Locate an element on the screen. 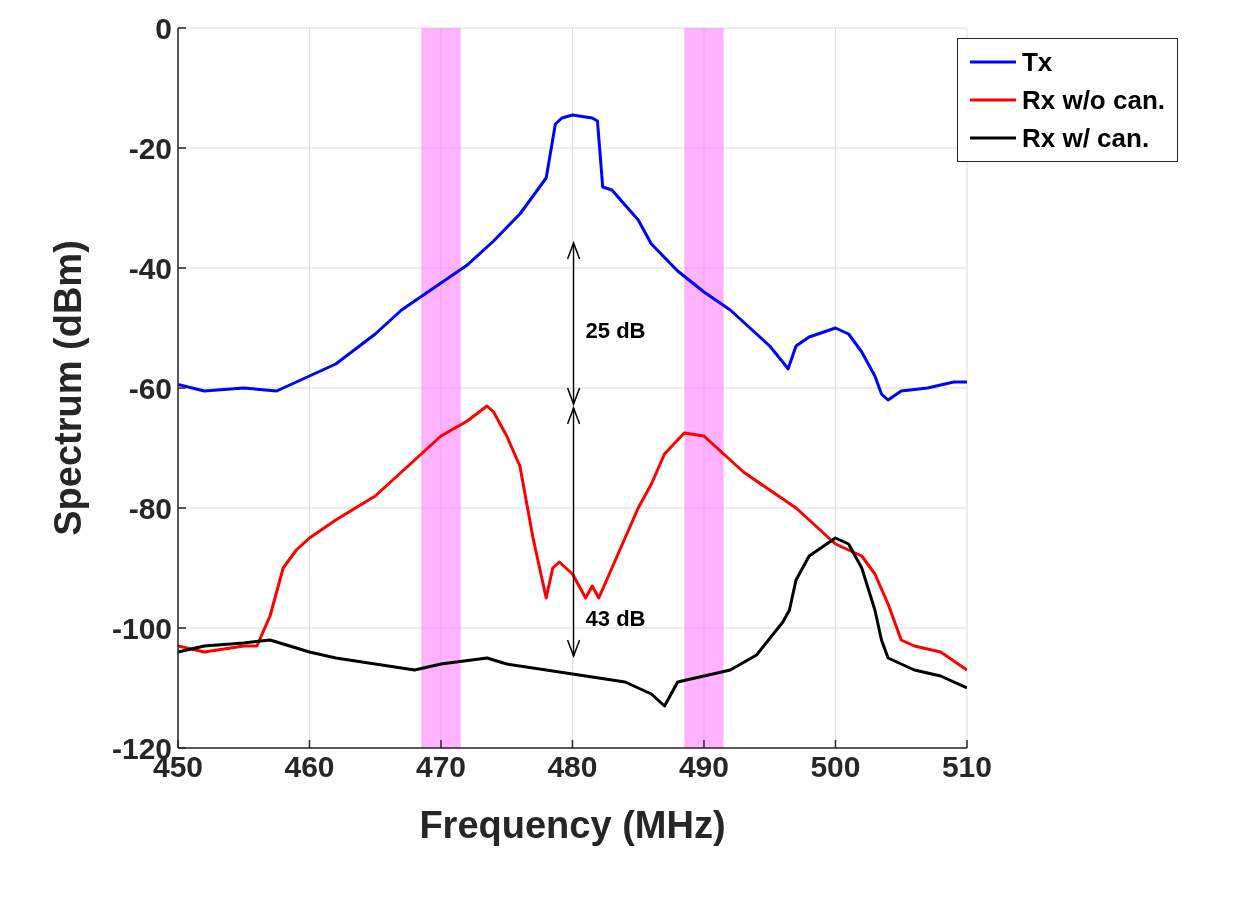  x-tick-label: 490 is located at coordinates (703, 767).